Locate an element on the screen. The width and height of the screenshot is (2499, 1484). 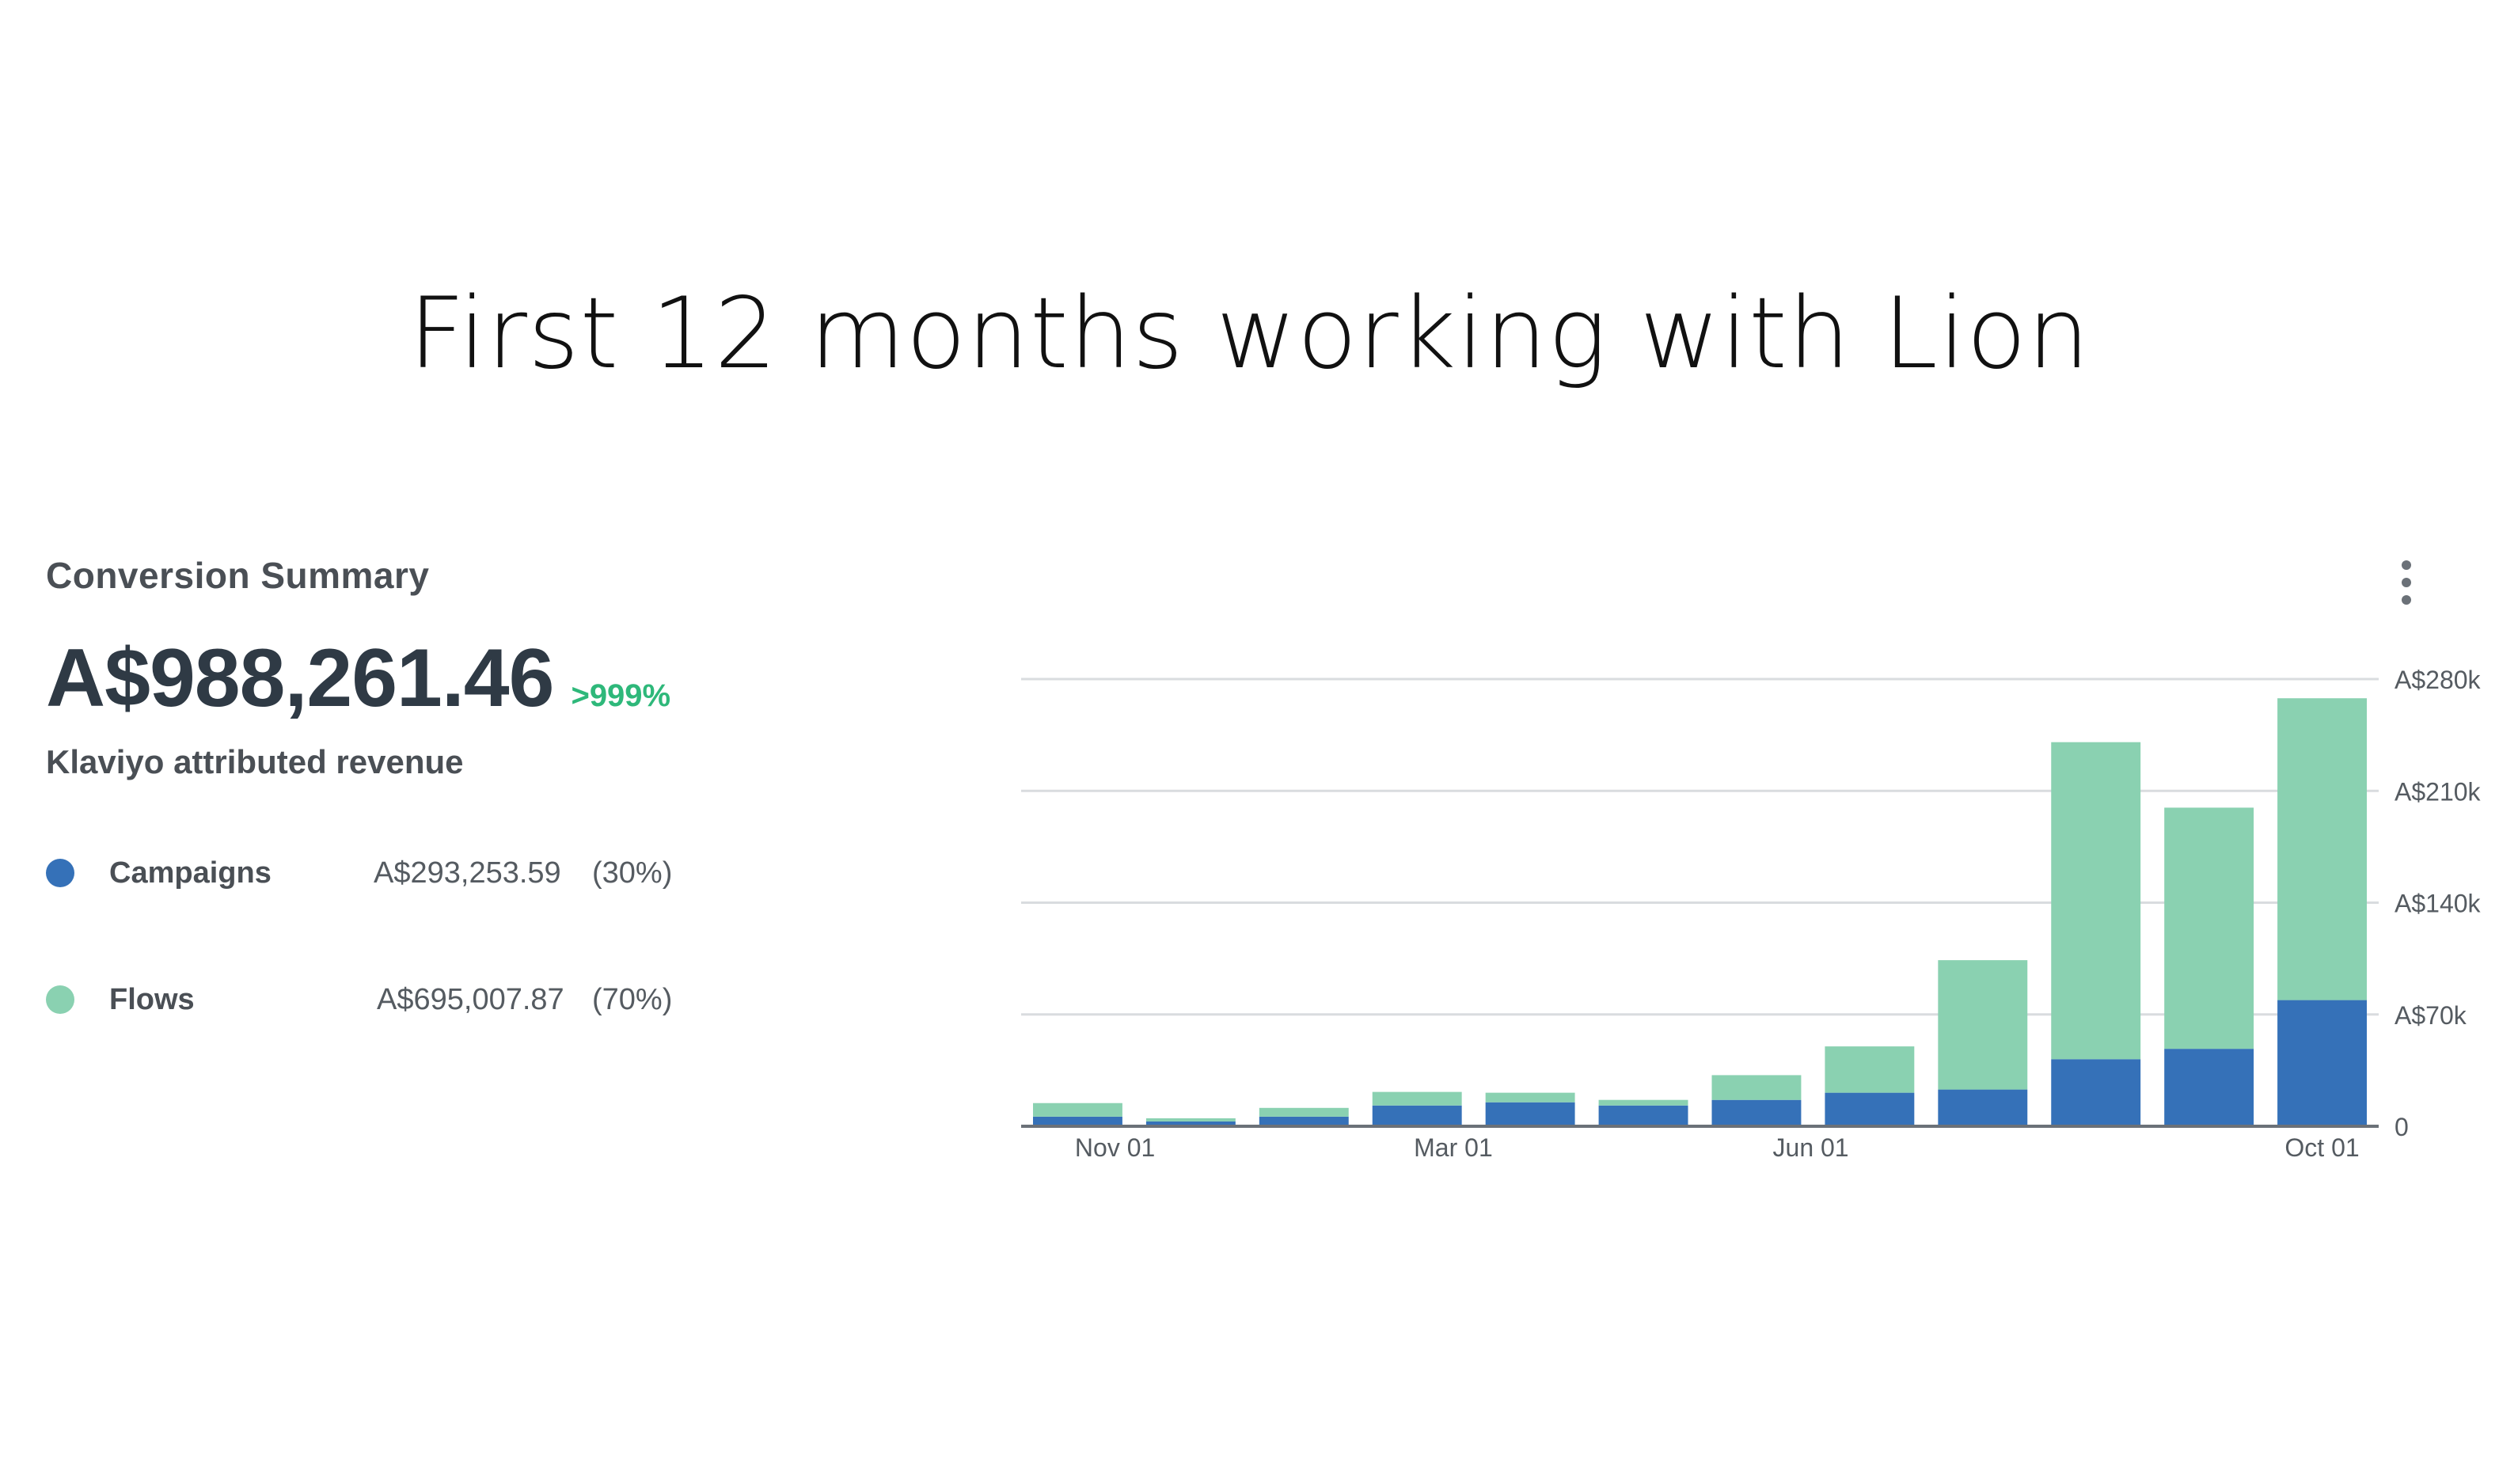
bar-campaigns-sep is located at coordinates (2209, 1087).